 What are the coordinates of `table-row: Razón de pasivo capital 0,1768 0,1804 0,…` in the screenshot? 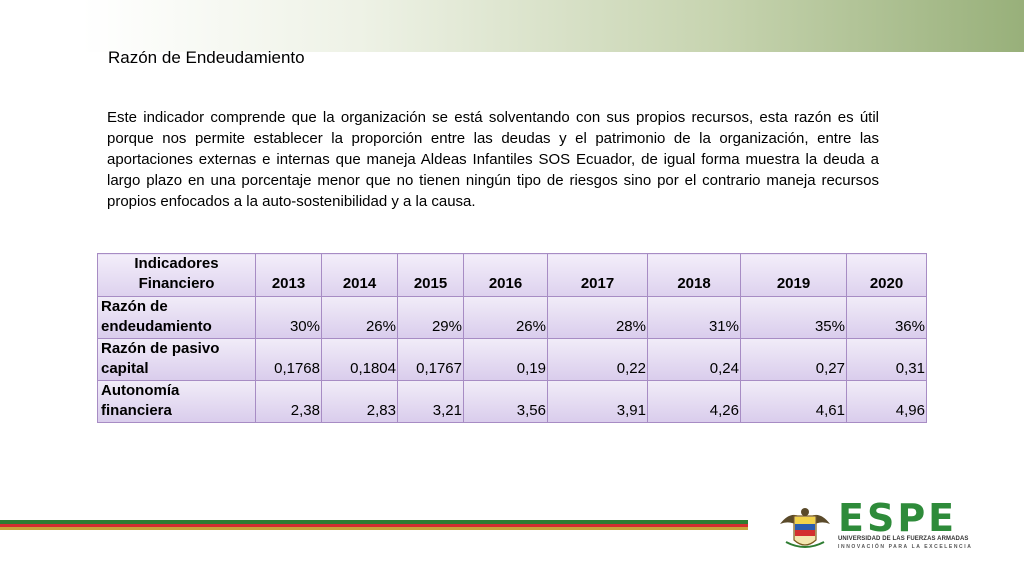 It's located at (512, 359).